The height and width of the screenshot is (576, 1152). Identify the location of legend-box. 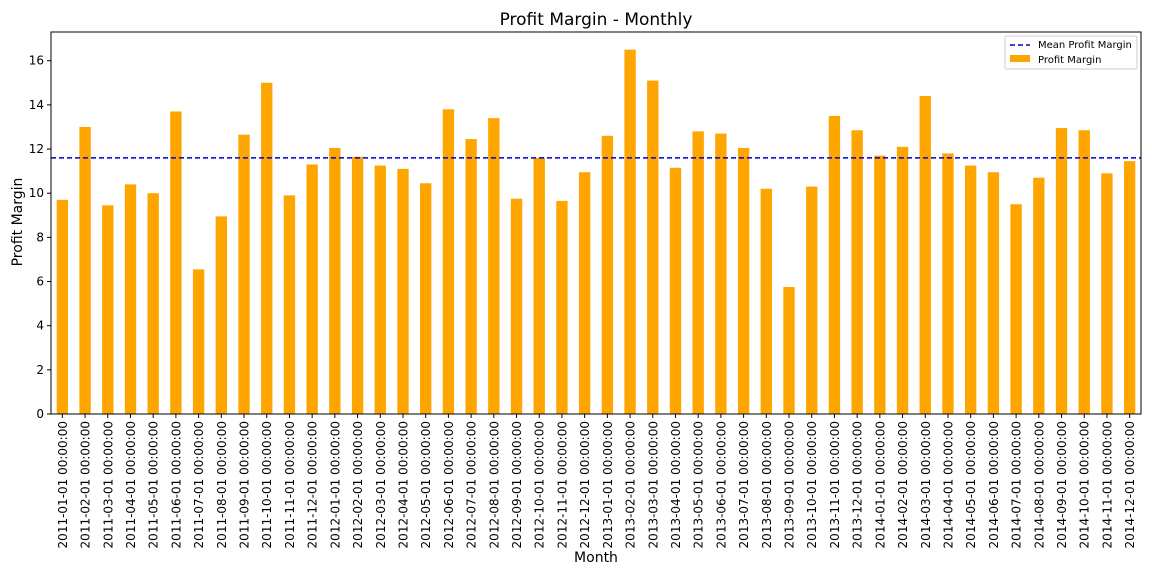
(1071, 52).